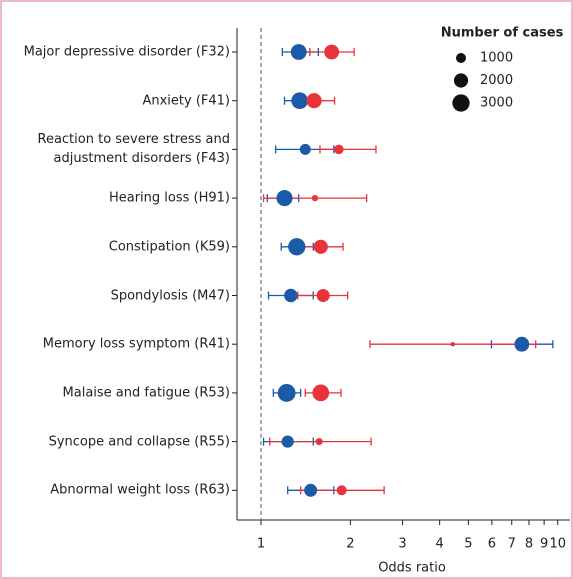  What do you see at coordinates (557, 544) in the screenshot?
I see `x-tick-label: 10` at bounding box center [557, 544].